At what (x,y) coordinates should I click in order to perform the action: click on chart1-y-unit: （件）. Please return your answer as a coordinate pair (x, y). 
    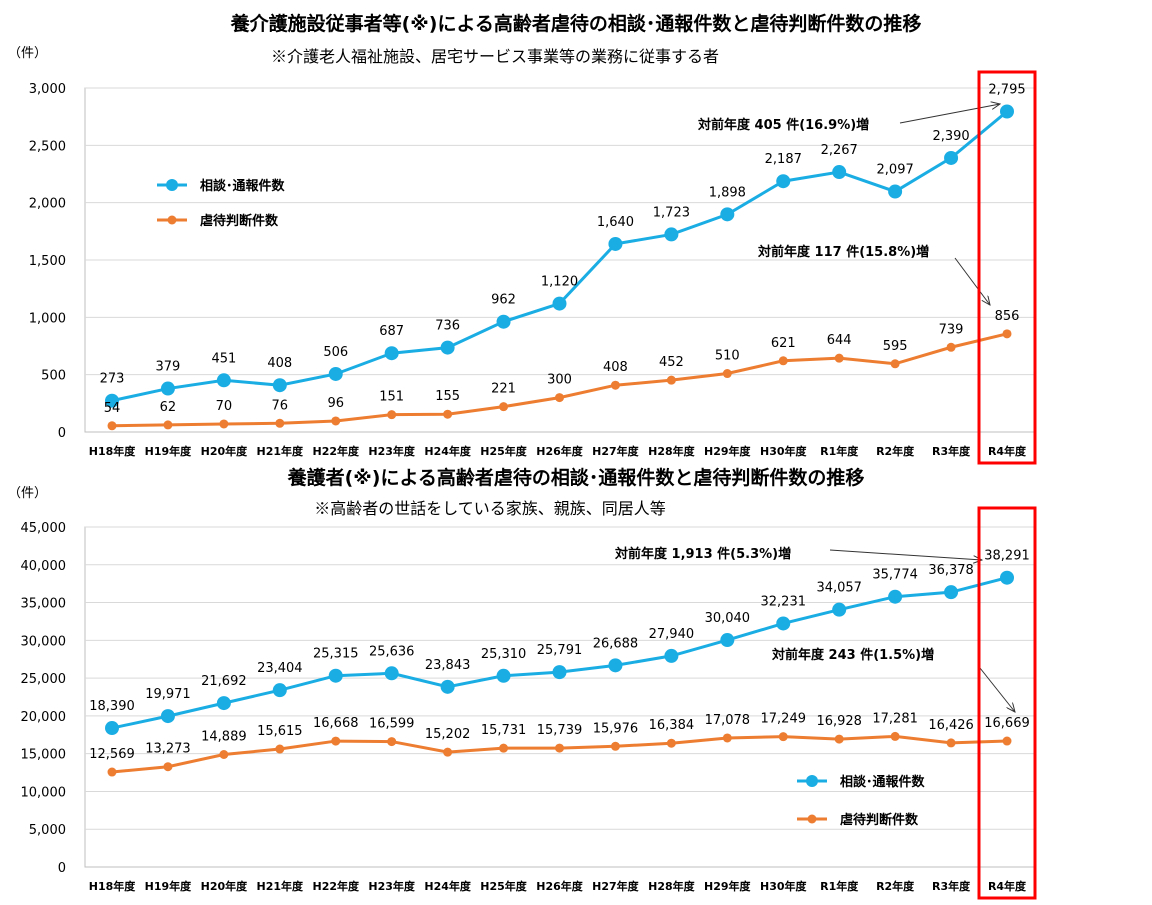
    Looking at the image, I should click on (27, 53).